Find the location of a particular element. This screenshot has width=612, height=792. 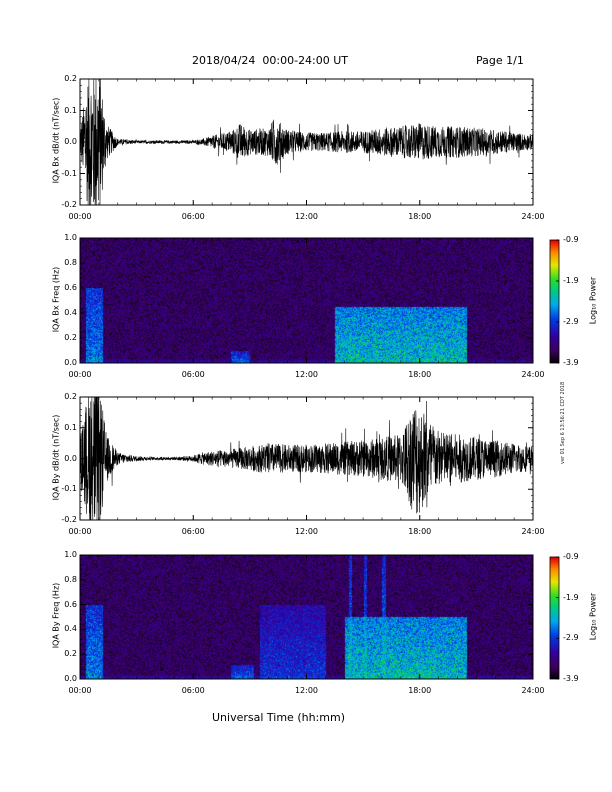

page-indicator: Page 1/1 is located at coordinates (500, 60).